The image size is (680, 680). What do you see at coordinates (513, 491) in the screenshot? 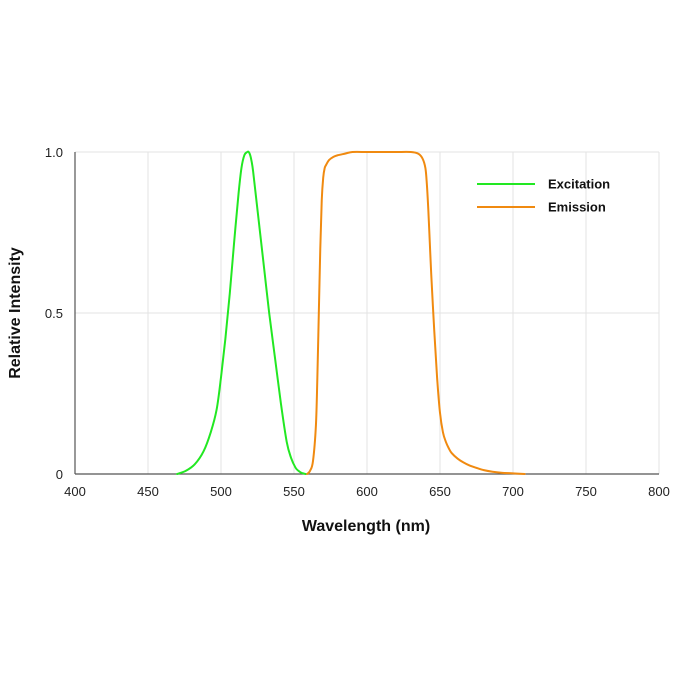
I see `x-tick-label: 700` at bounding box center [513, 491].